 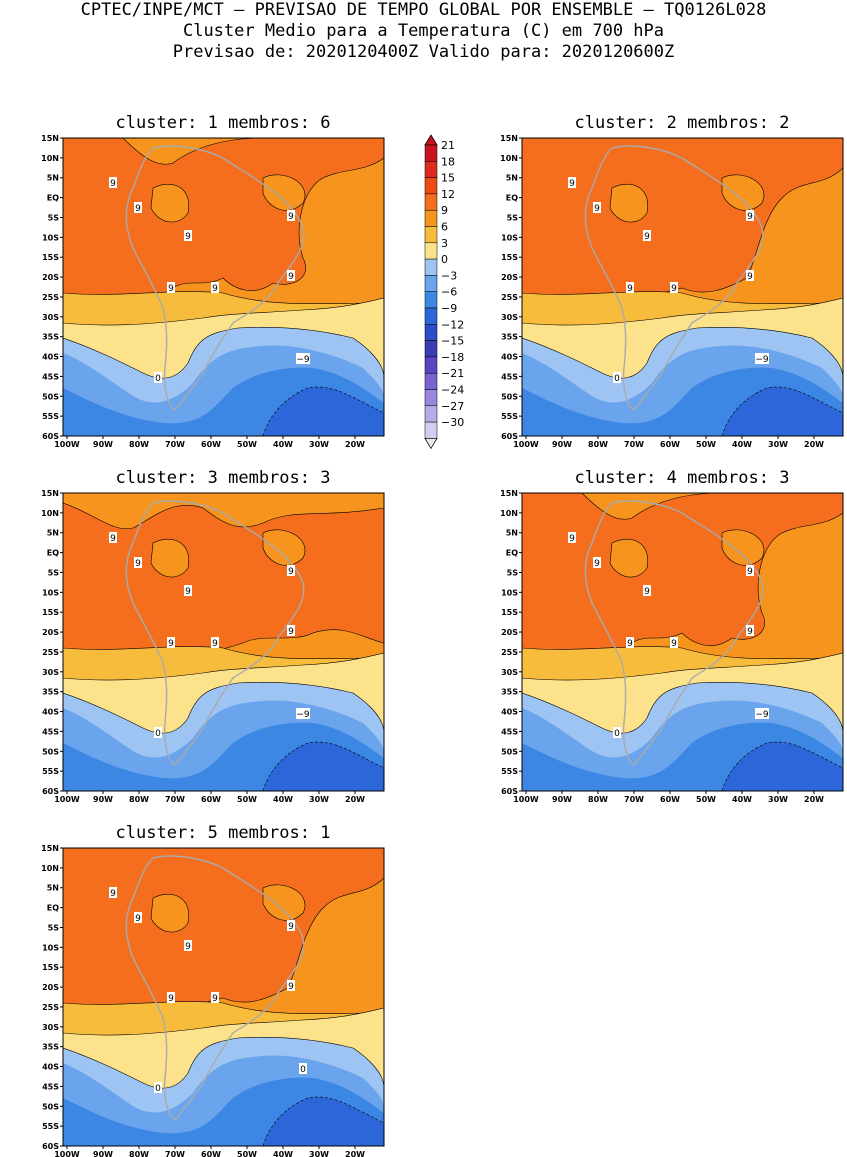 What do you see at coordinates (50, 436) in the screenshot?
I see `lat-tick-label: 60S` at bounding box center [50, 436].